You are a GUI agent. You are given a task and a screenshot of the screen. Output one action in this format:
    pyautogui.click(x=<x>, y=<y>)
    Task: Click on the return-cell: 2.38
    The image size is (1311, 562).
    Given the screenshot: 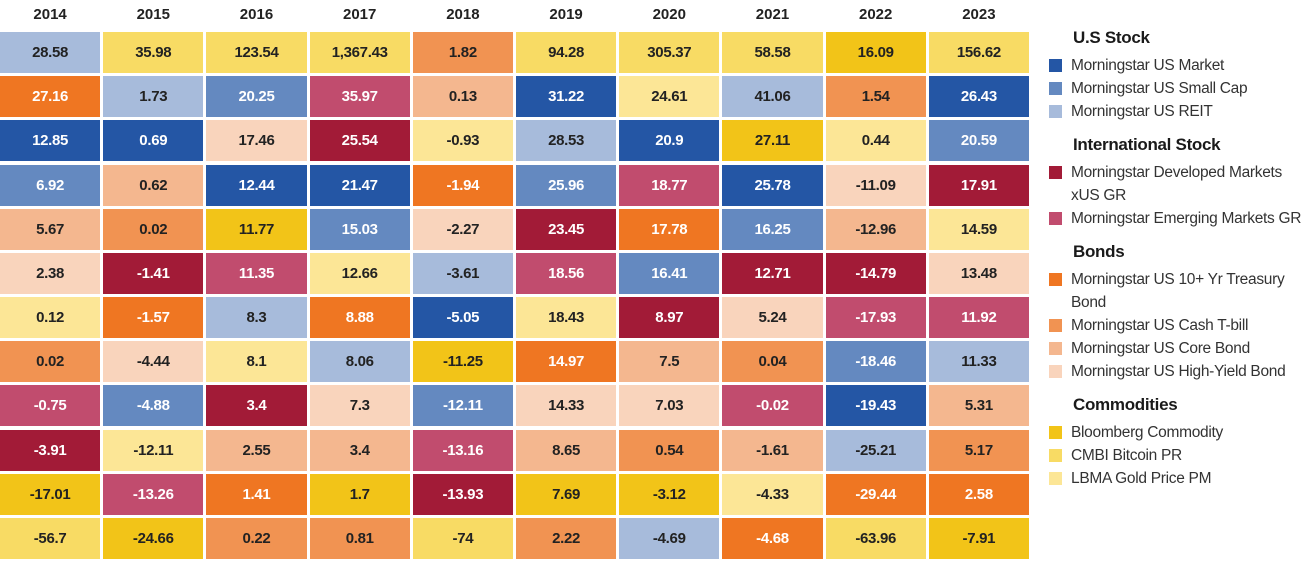 What is the action you would take?
    pyautogui.click(x=50, y=273)
    